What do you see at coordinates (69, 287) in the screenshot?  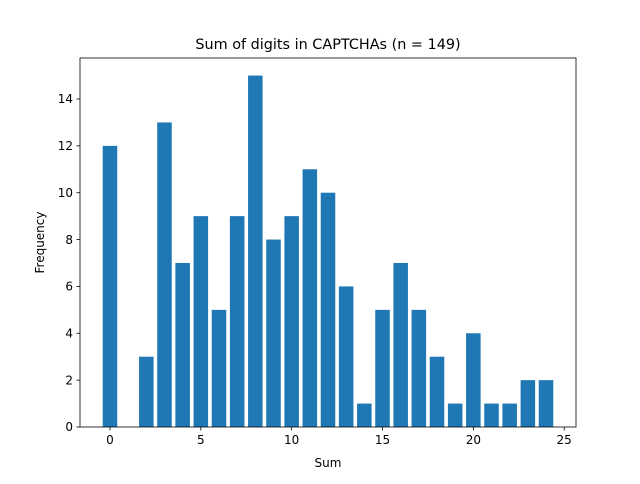 I see `y-tick-label: 6` at bounding box center [69, 287].